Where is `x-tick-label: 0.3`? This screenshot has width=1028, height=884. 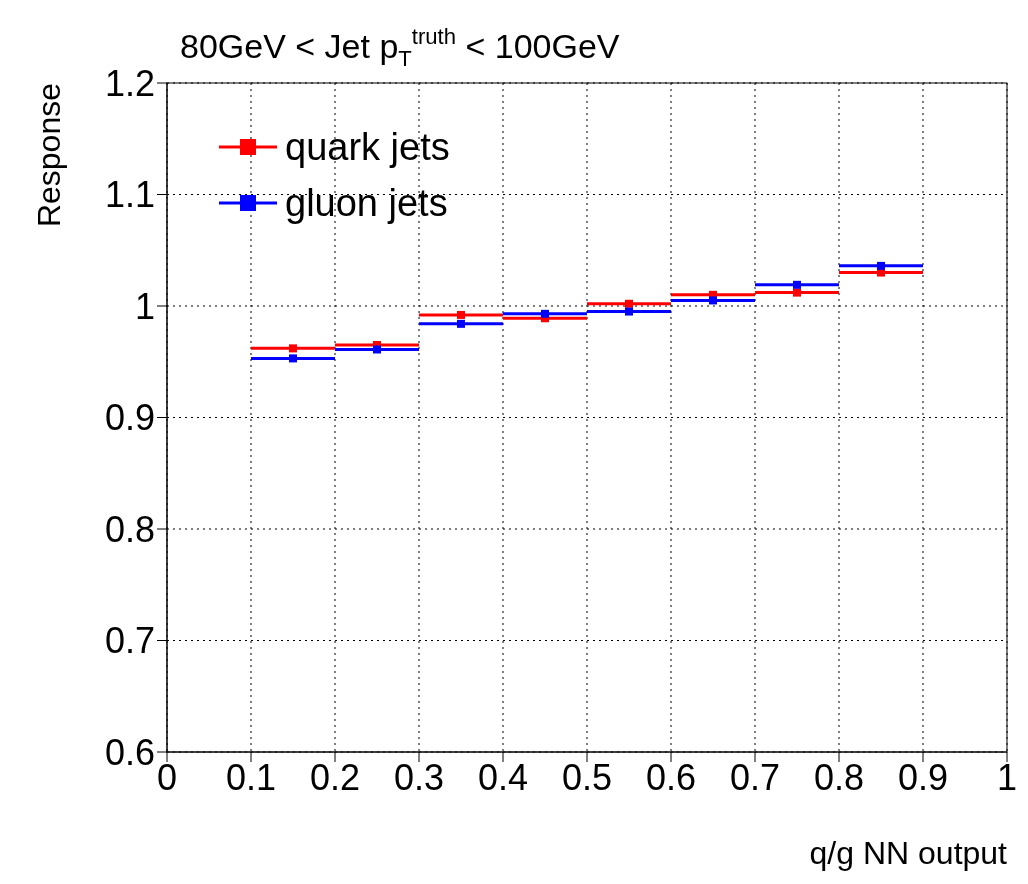 x-tick-label: 0.3 is located at coordinates (419, 777).